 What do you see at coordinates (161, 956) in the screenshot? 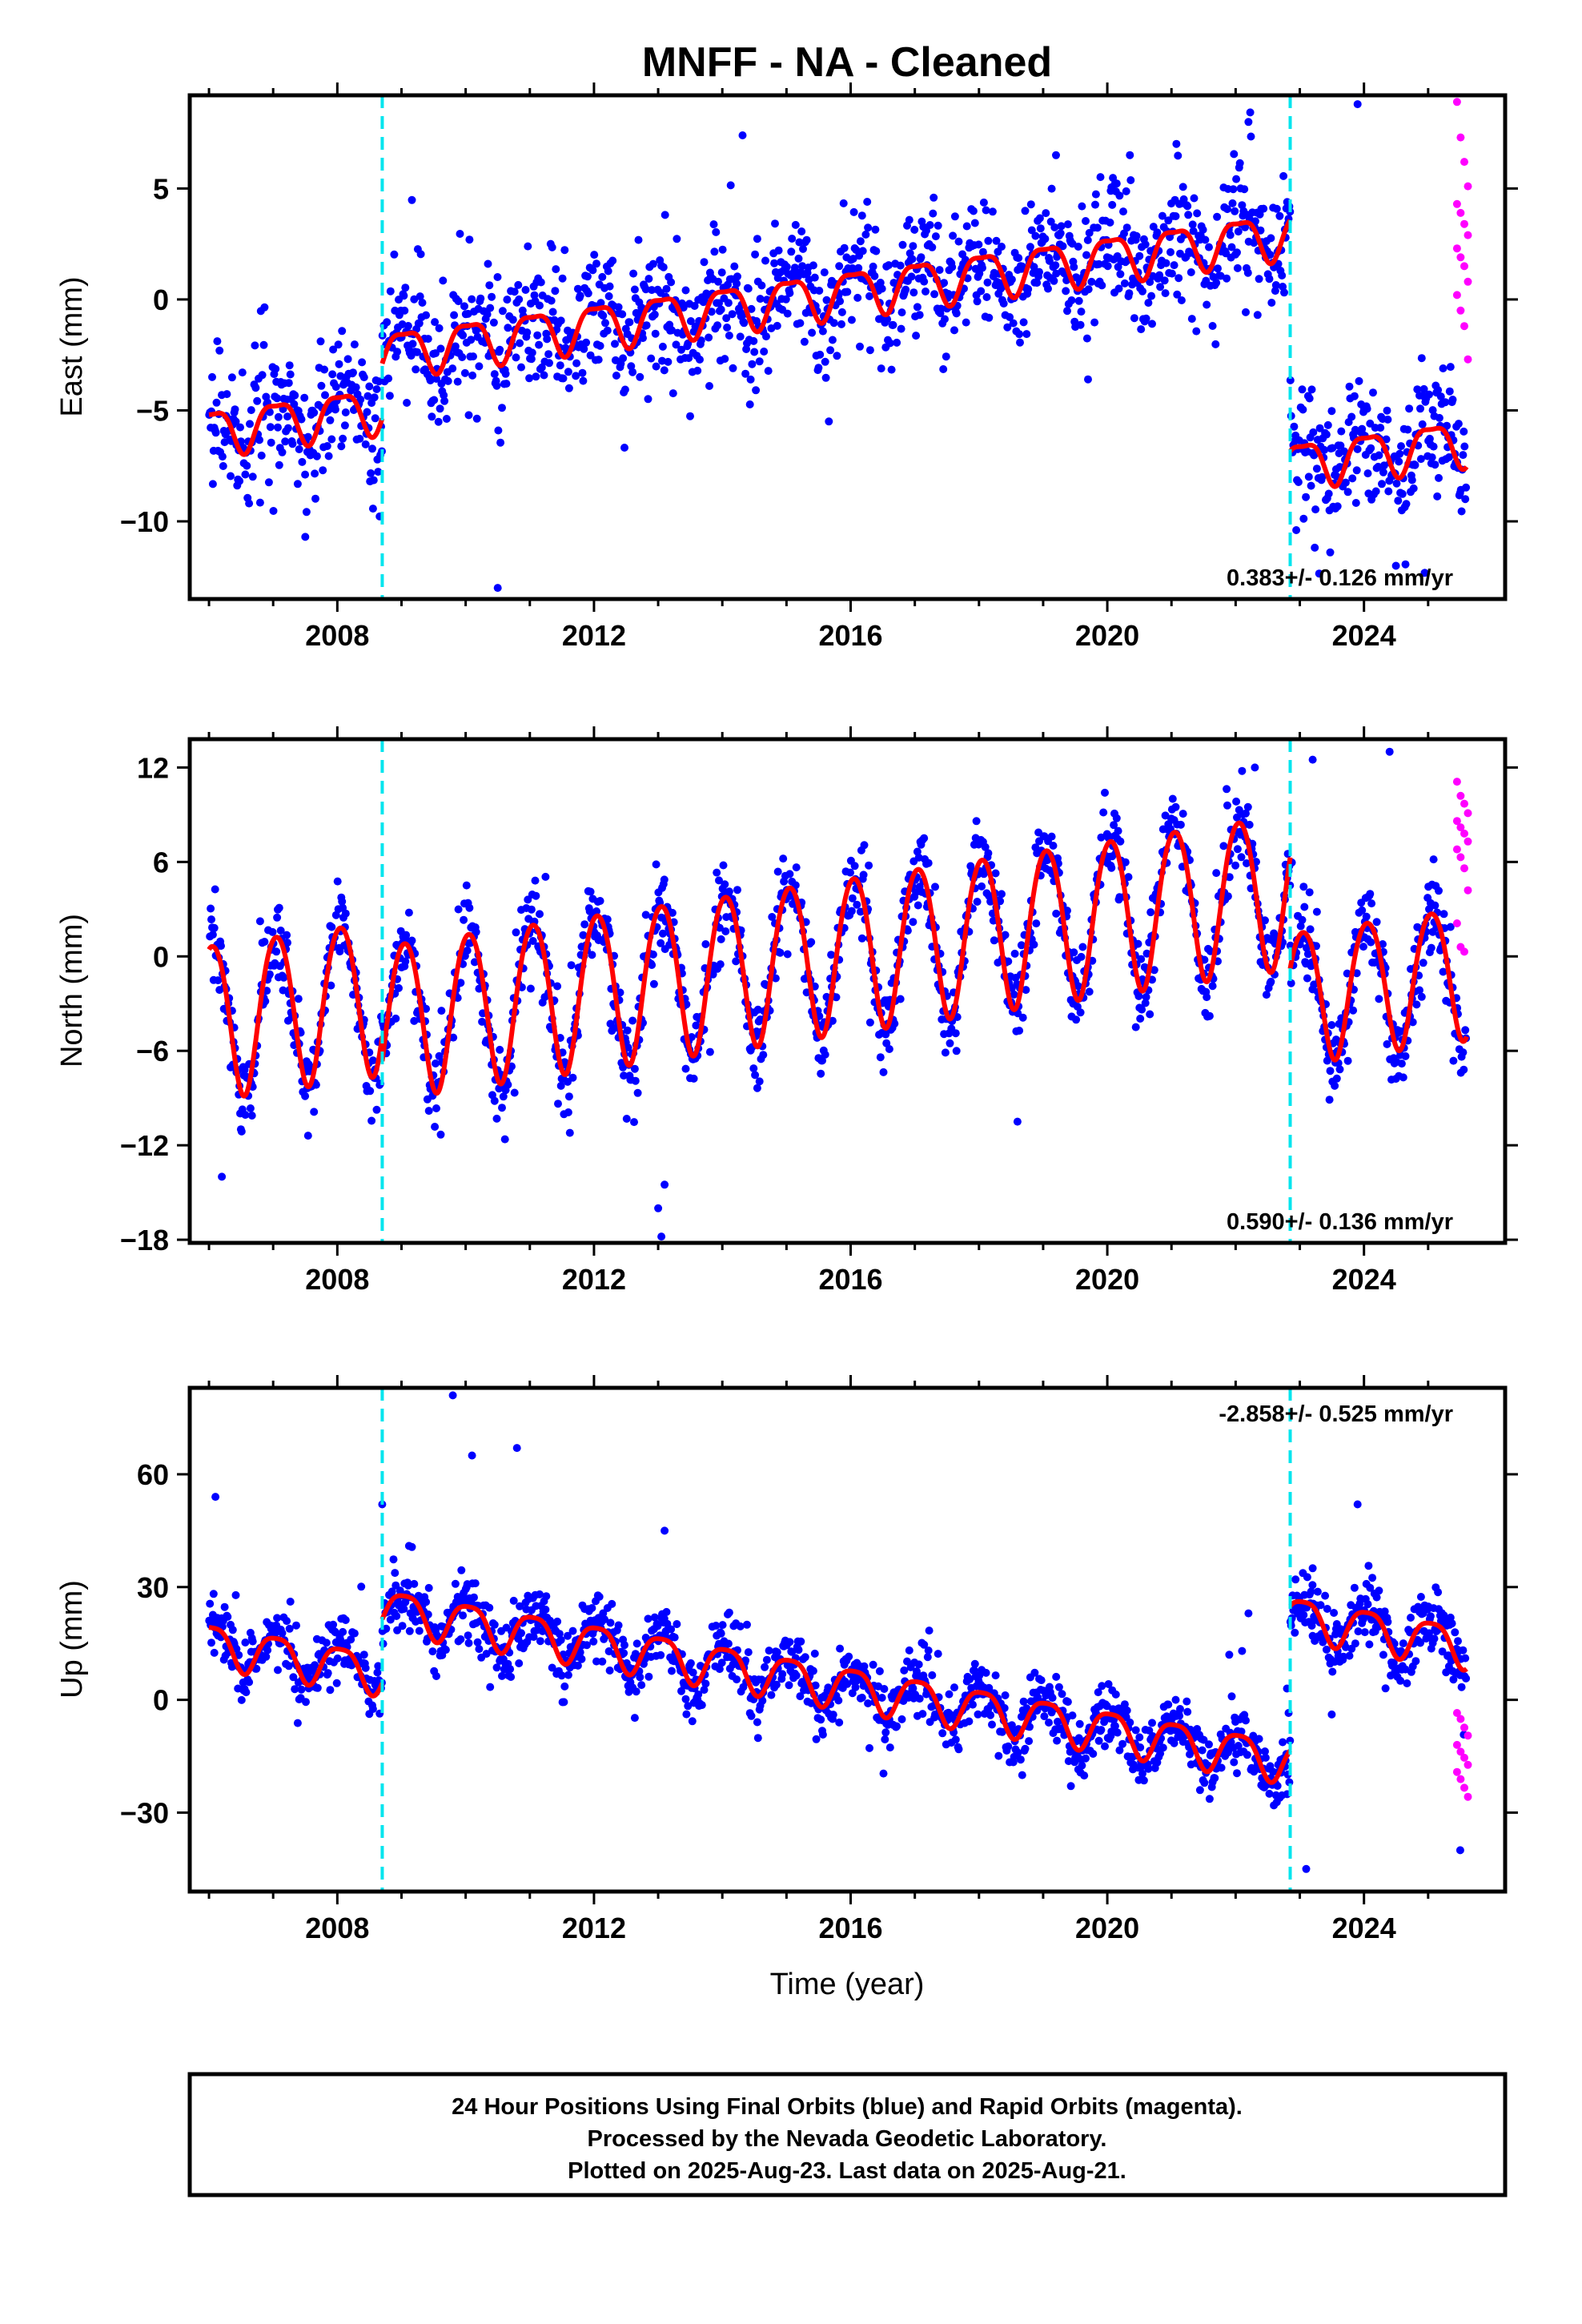
I see `y-tick-label: 0` at bounding box center [161, 956].